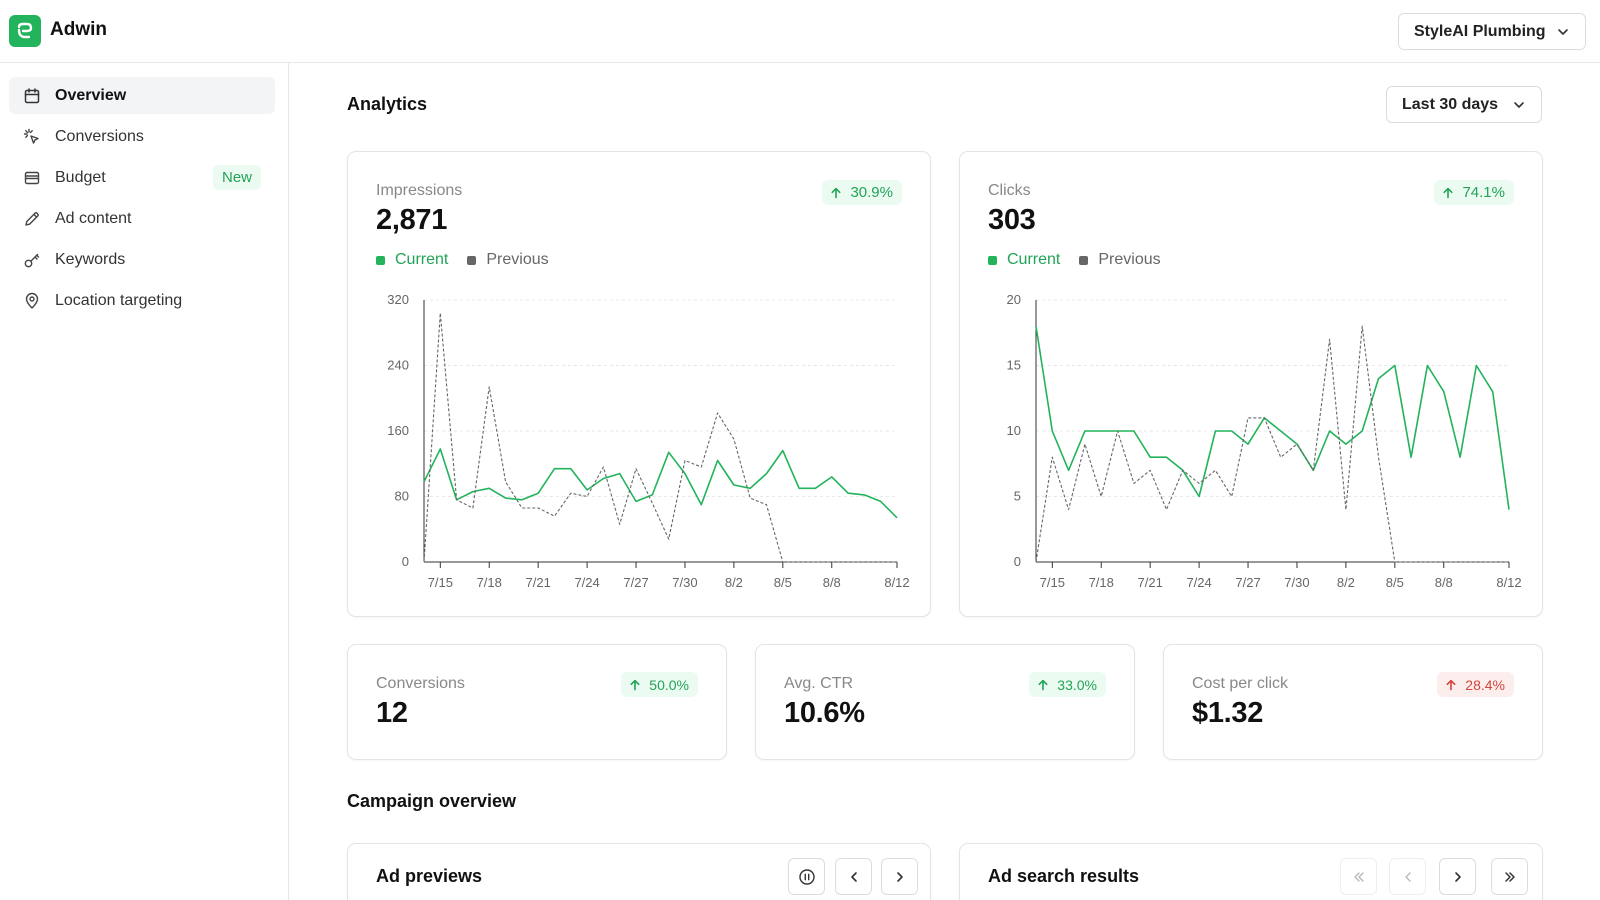 This screenshot has width=1600, height=900. What do you see at coordinates (99, 136) in the screenshot?
I see `sidebar-item-label: Conversions` at bounding box center [99, 136].